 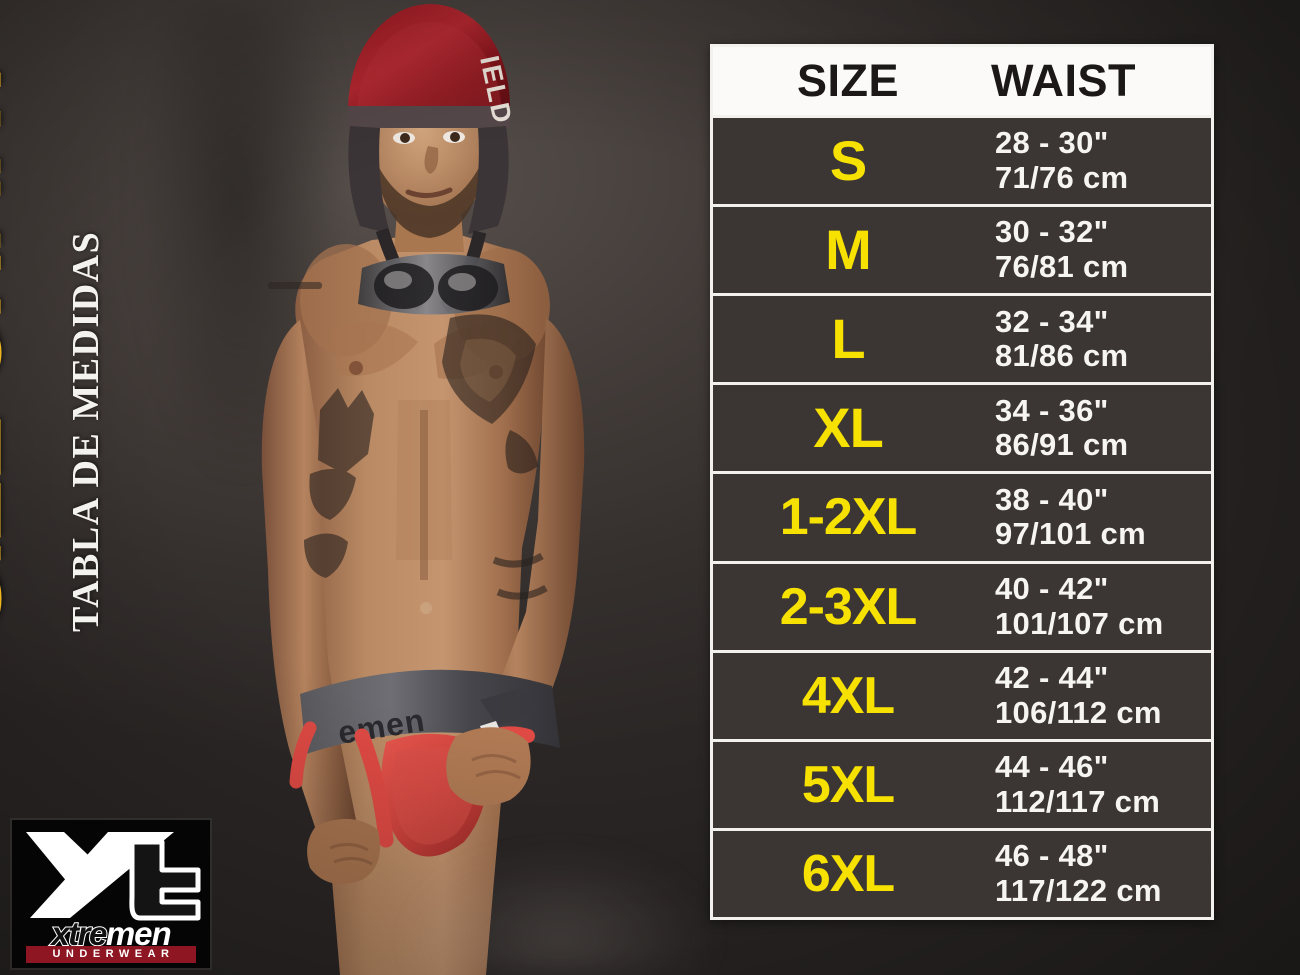 What do you see at coordinates (1062, 445) in the screenshot?
I see `waist-centimeters: 86/91 cm` at bounding box center [1062, 445].